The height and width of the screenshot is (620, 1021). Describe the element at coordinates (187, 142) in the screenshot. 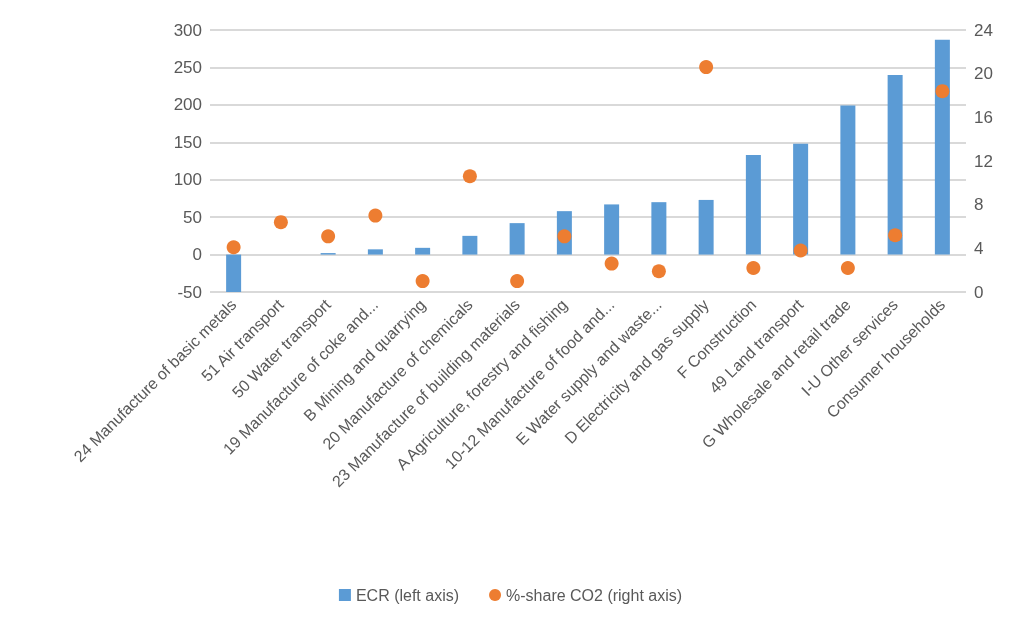

I see `y-tick-label: 150` at that location.